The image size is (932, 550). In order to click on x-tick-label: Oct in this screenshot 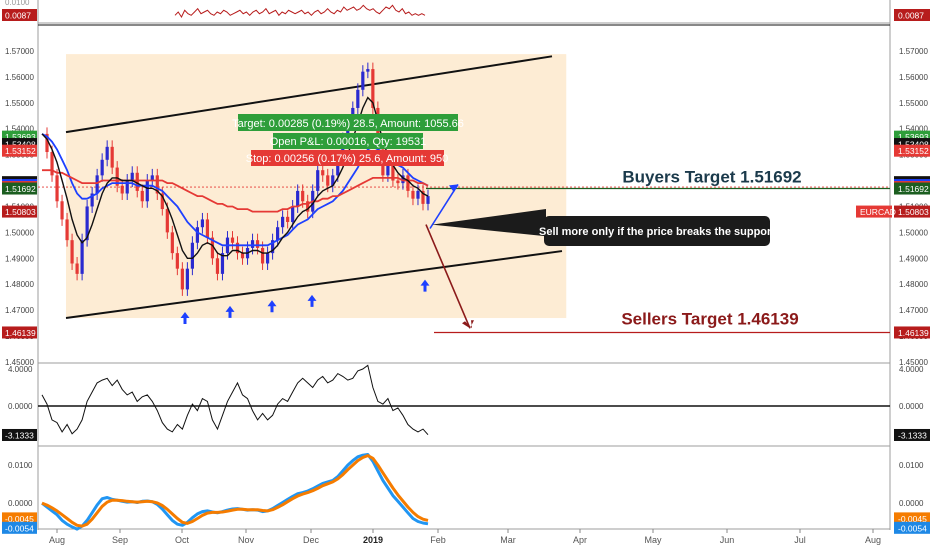, I will do `click(182, 540)`.